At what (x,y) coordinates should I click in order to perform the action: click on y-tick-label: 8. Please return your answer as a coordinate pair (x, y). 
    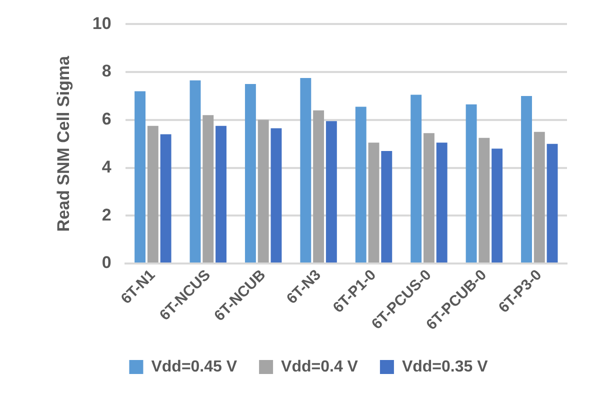
    Looking at the image, I should click on (107, 71).